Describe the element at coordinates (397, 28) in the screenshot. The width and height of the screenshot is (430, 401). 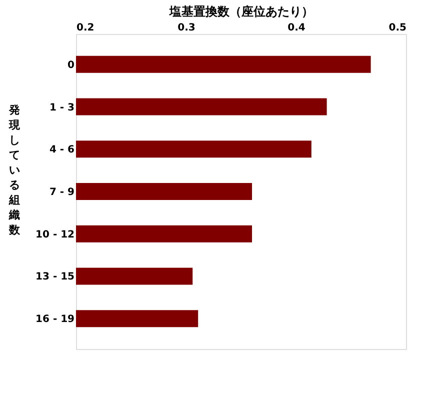
I see `x-tick-label: 0.5` at that location.